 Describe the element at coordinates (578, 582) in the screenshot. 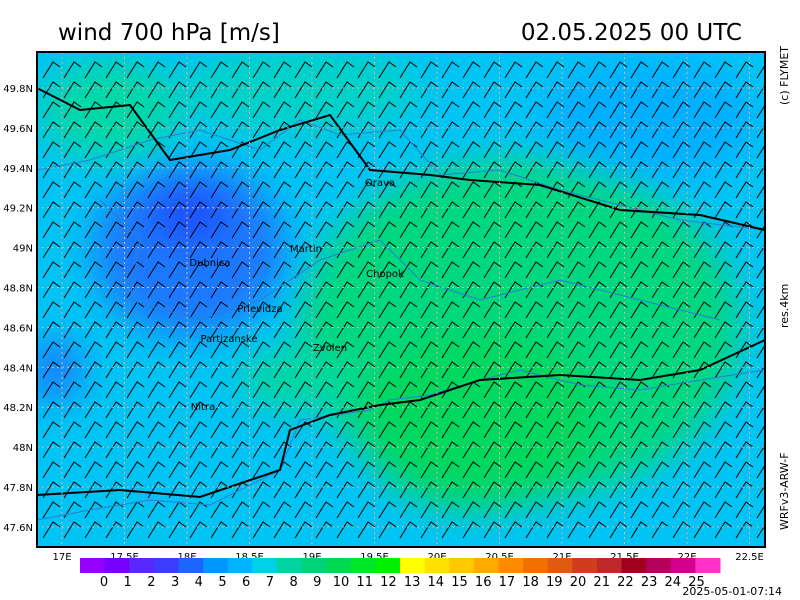

I see `colorbar-label: 20` at that location.